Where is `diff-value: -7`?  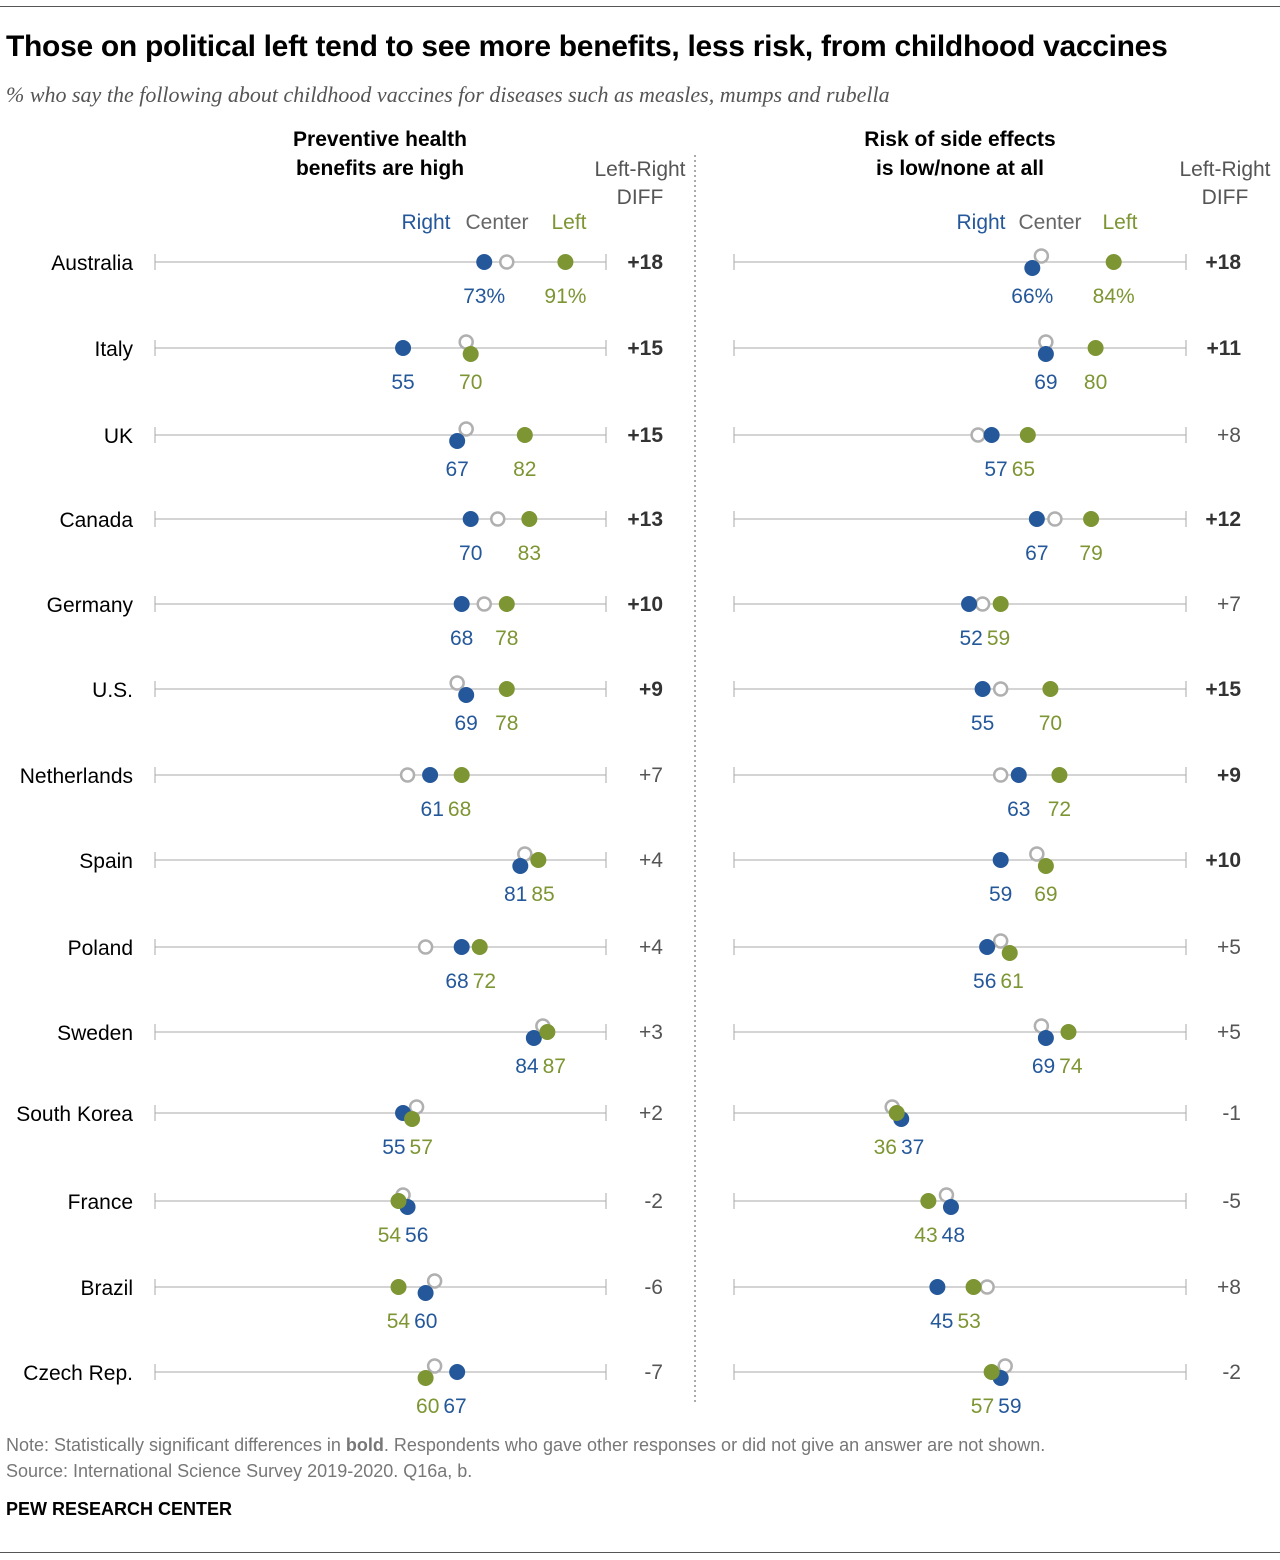
diff-value: -7 is located at coordinates (653, 1372).